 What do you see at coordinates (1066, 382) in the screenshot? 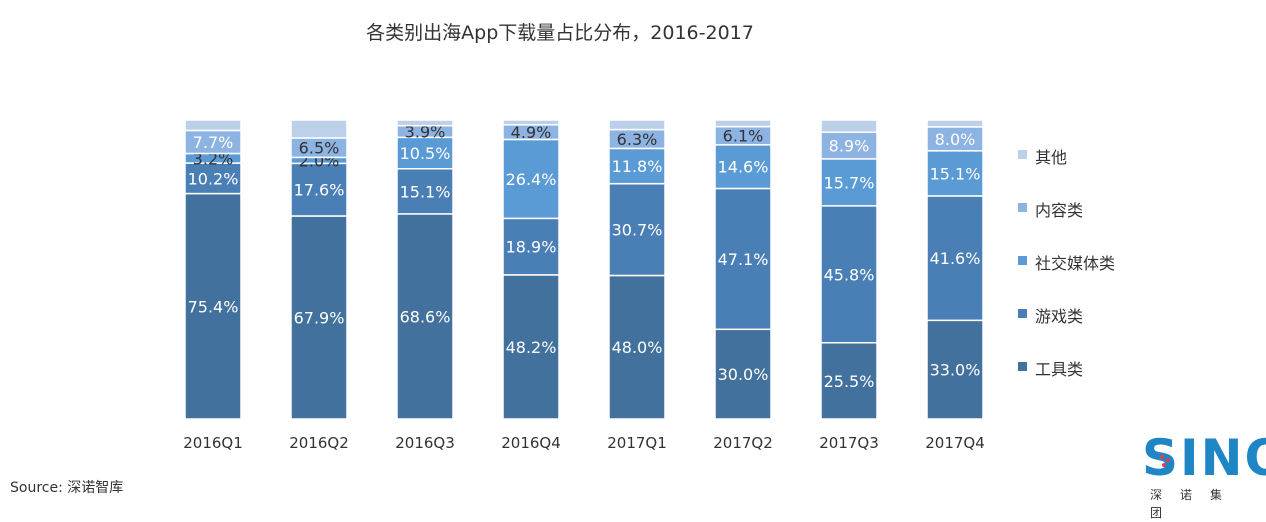
I see `legend-item: 工具类` at bounding box center [1066, 382].